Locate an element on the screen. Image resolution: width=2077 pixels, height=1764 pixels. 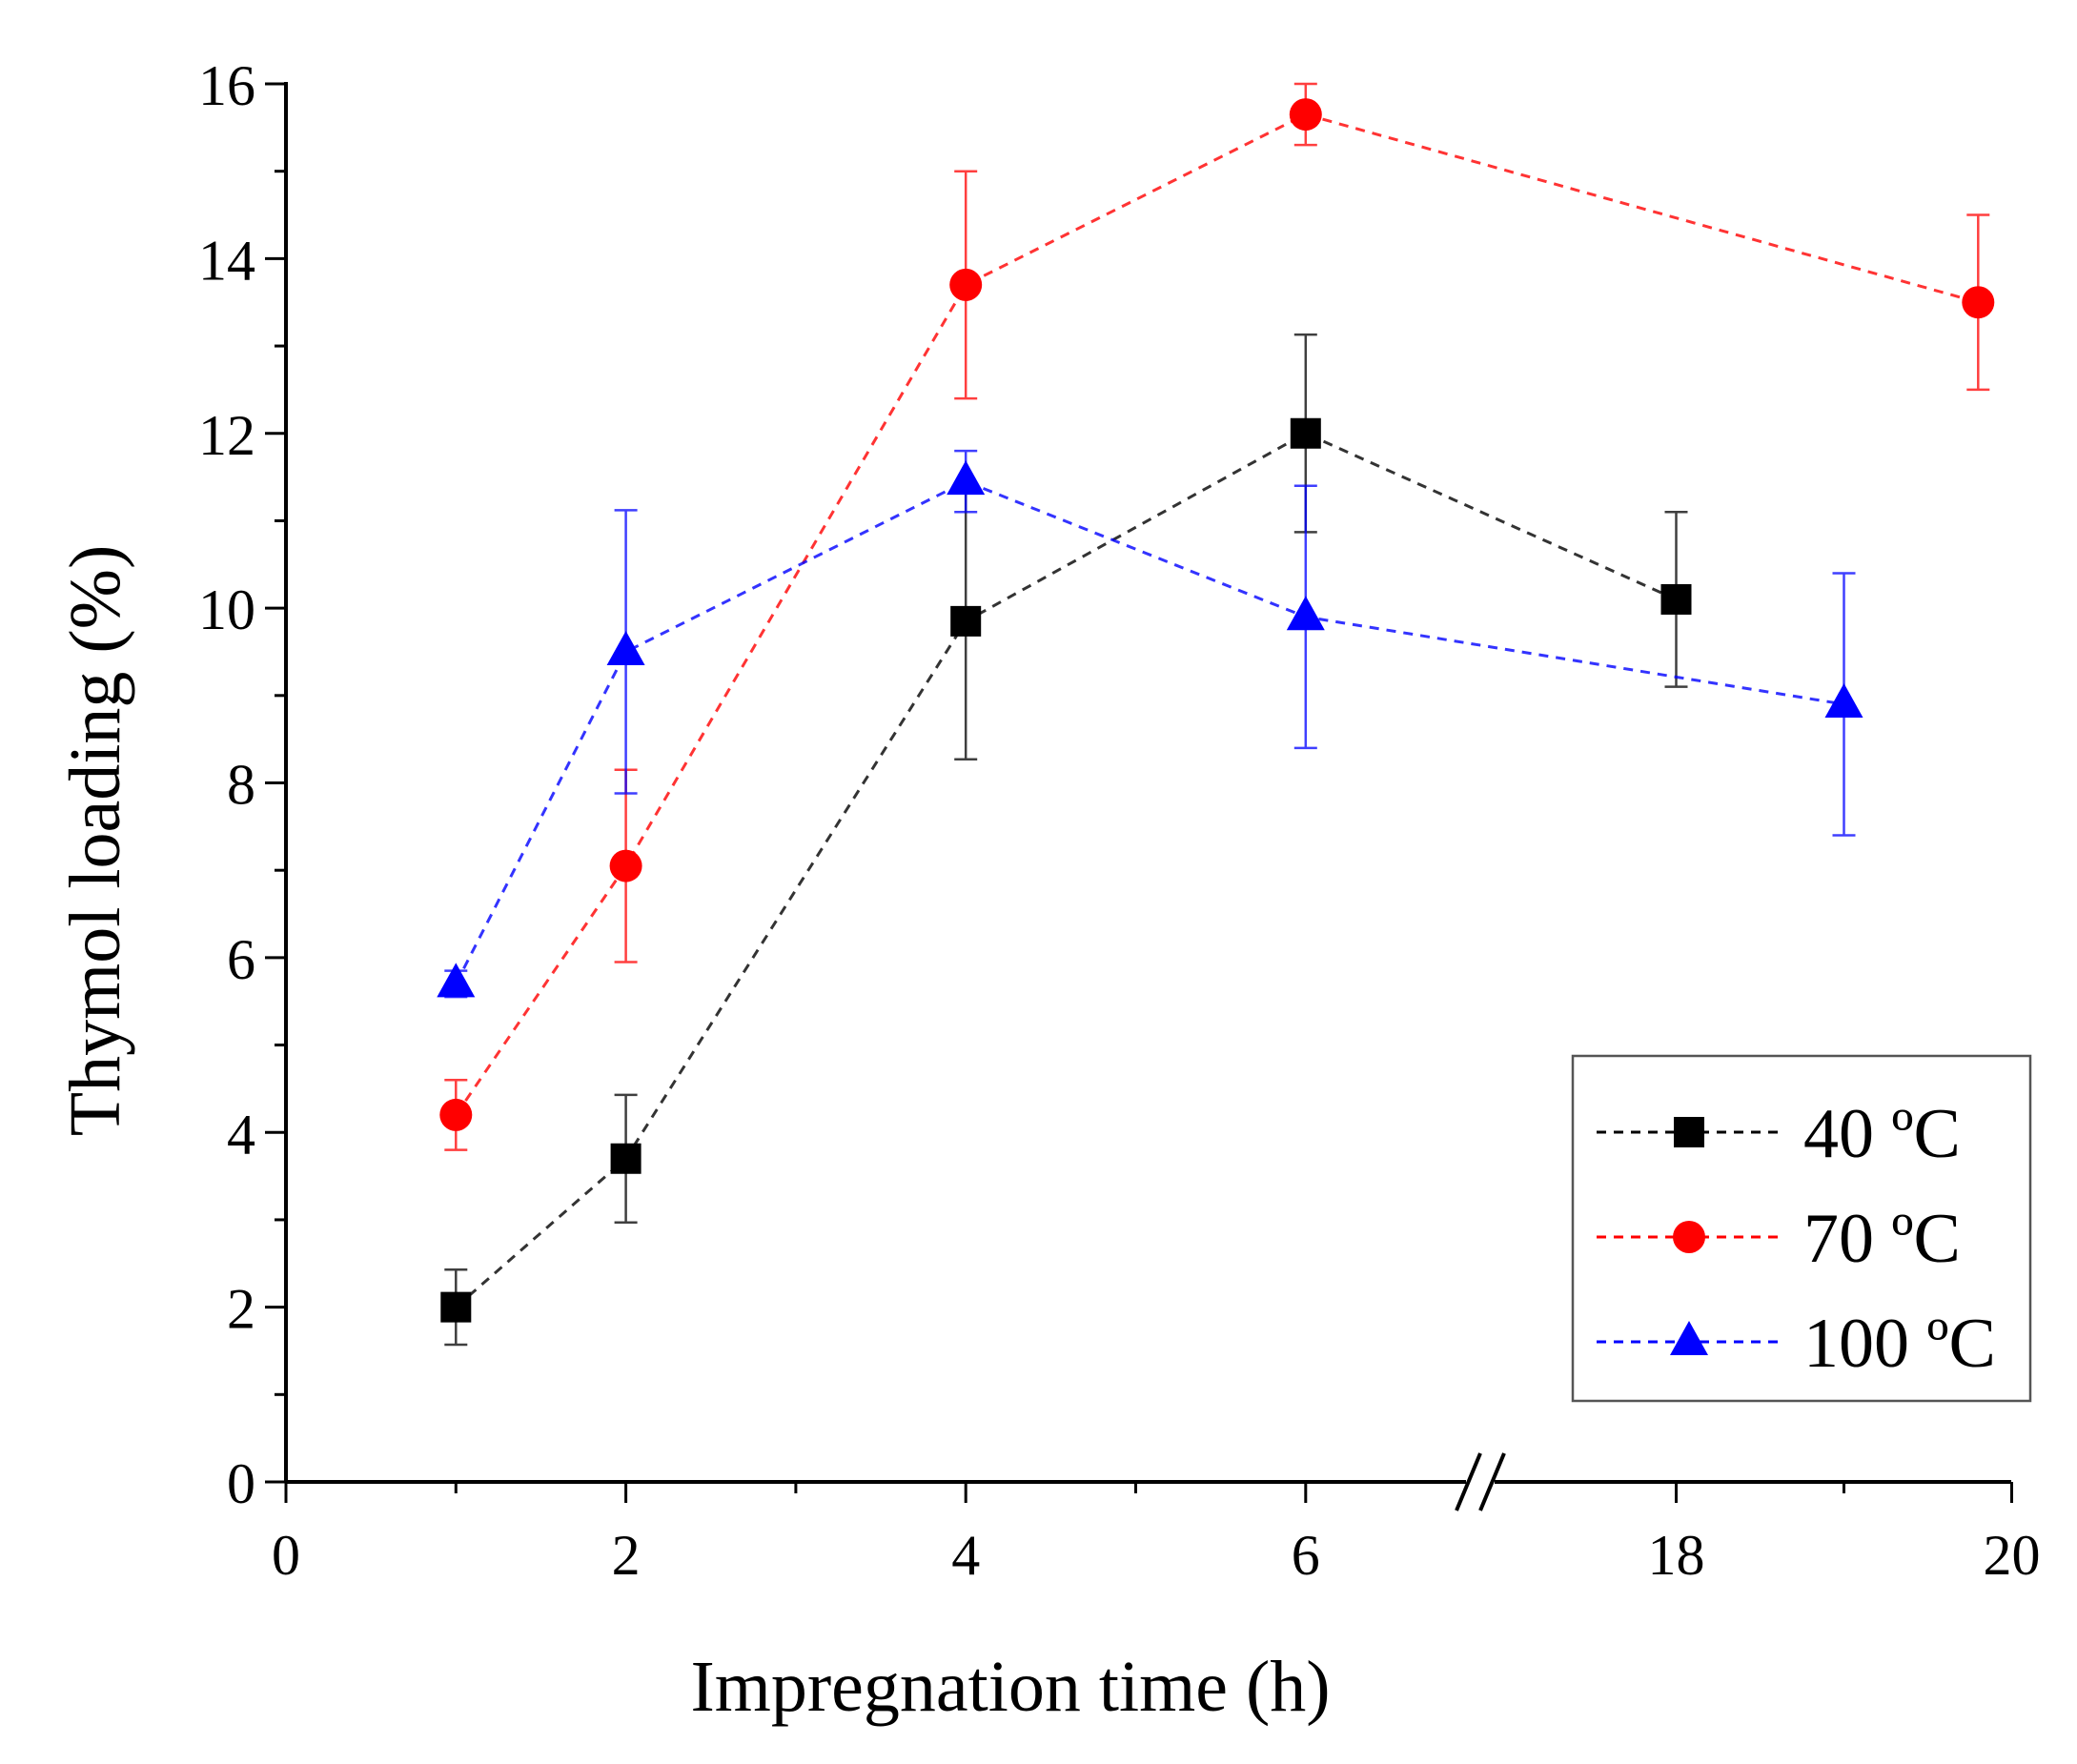
x-axis-label: Impregnation time (h) is located at coordinates (1010, 1687).